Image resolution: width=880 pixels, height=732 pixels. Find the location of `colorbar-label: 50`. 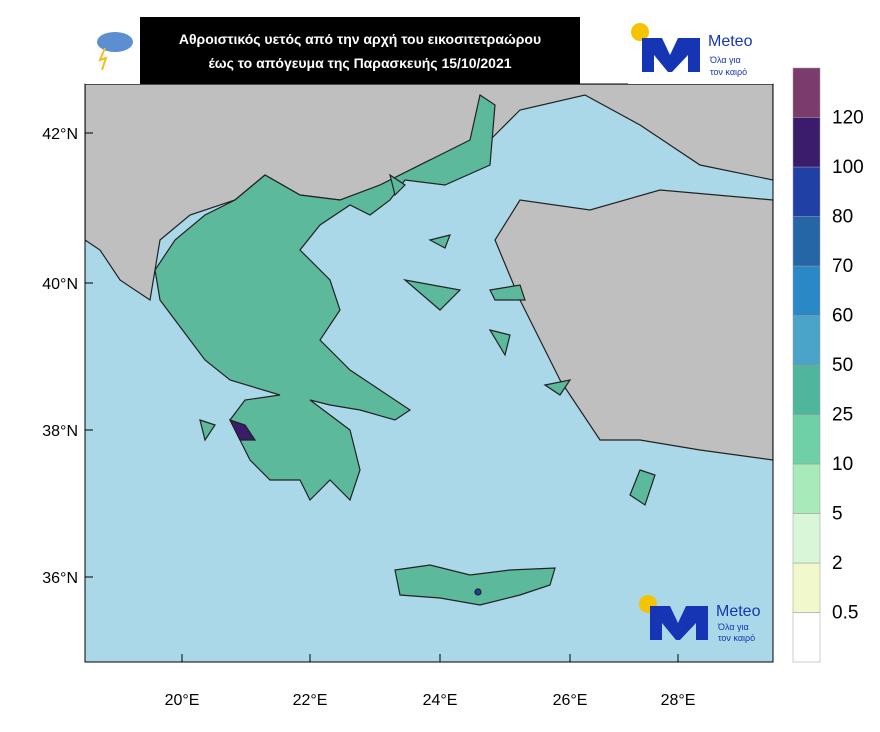

colorbar-label: 50 is located at coordinates (842, 365).